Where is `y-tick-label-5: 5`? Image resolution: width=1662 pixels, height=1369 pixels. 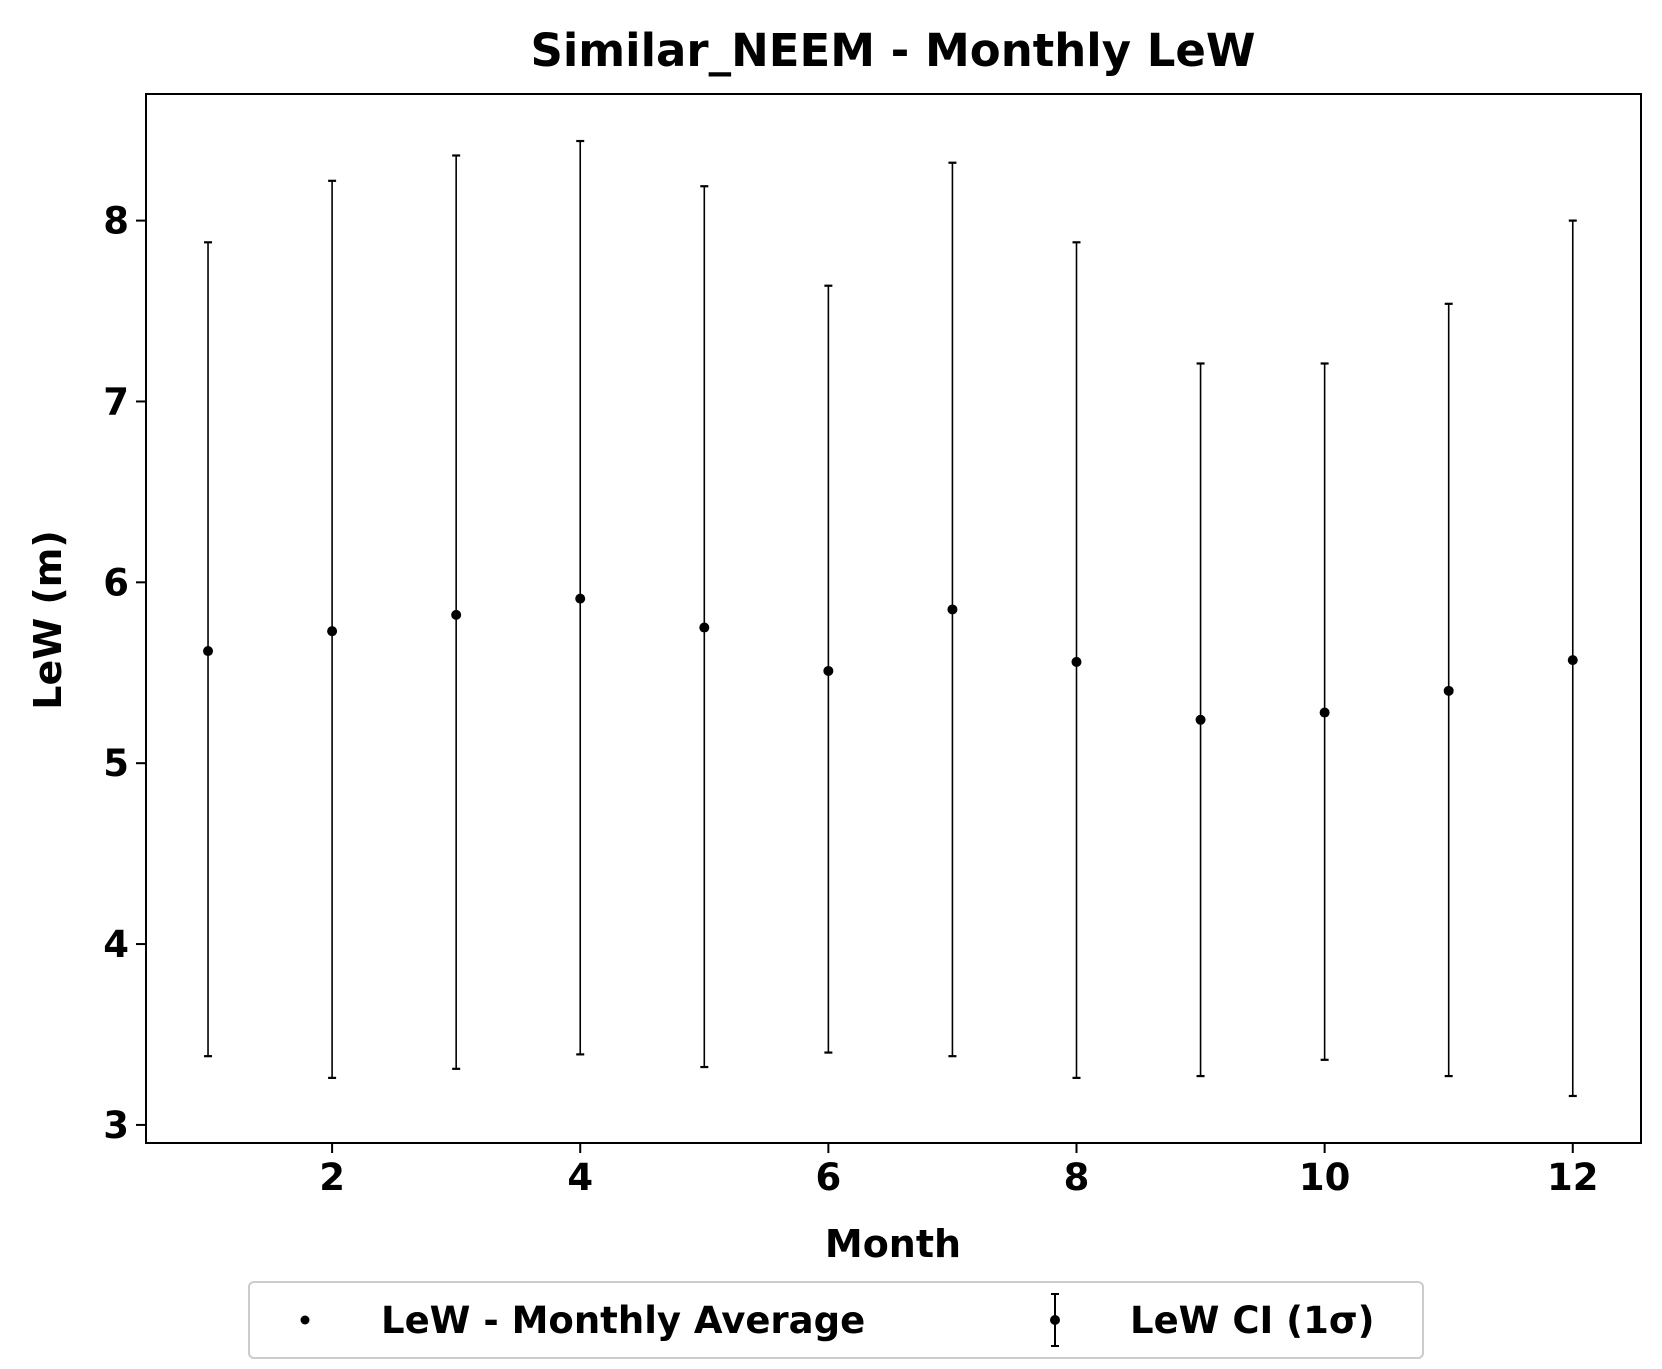
y-tick-label-5: 5 is located at coordinates (116, 763).